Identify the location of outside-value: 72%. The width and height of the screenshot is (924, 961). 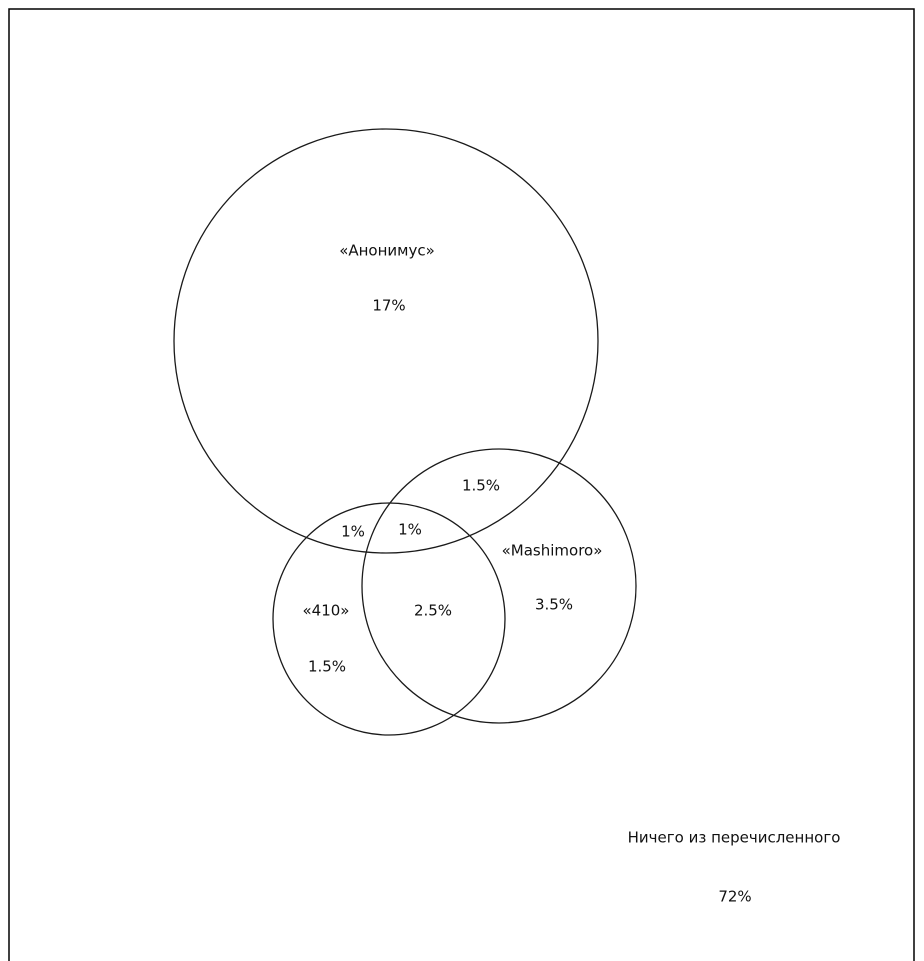
(734, 897).